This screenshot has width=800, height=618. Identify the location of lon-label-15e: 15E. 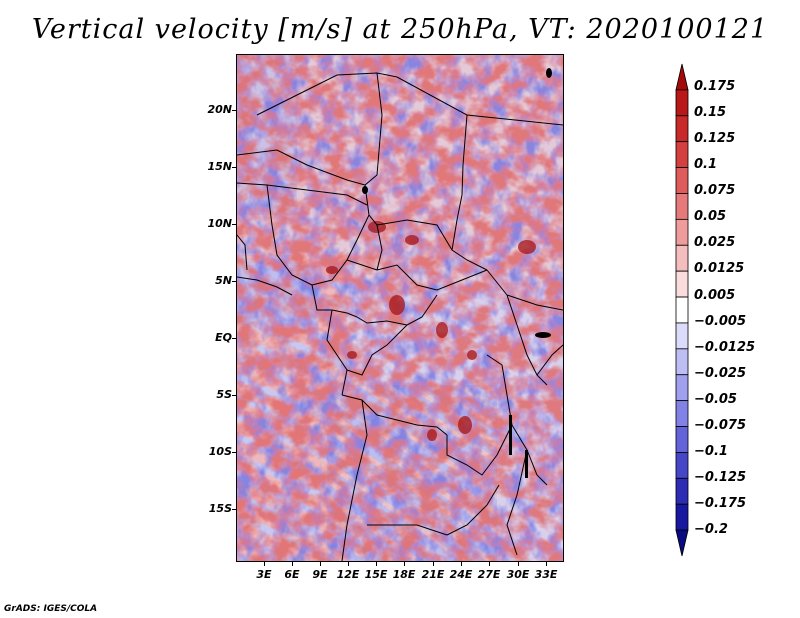
(376, 574).